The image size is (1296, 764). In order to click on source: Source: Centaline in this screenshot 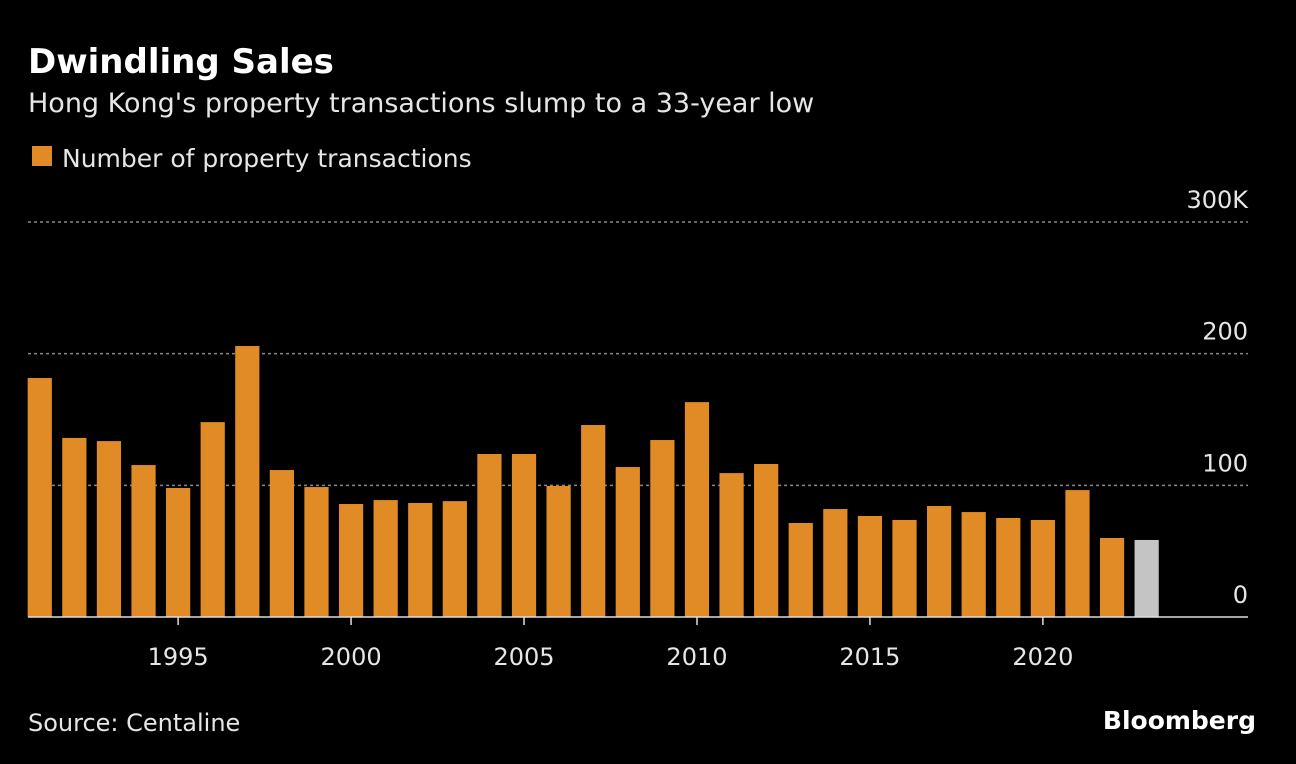, I will do `click(134, 723)`.